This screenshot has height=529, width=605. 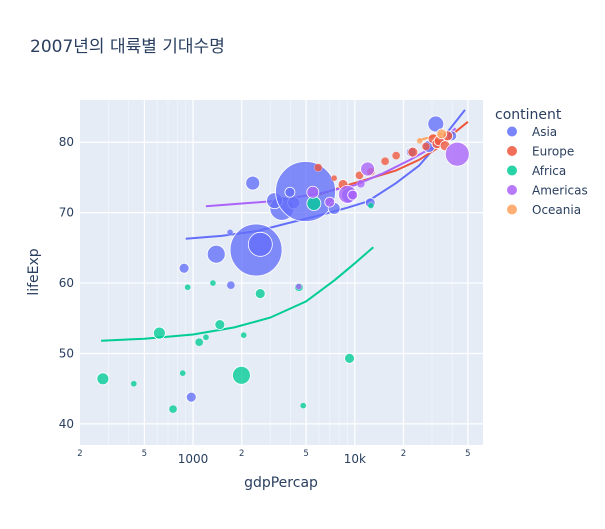 What do you see at coordinates (528, 115) in the screenshot?
I see `legend-title: continent` at bounding box center [528, 115].